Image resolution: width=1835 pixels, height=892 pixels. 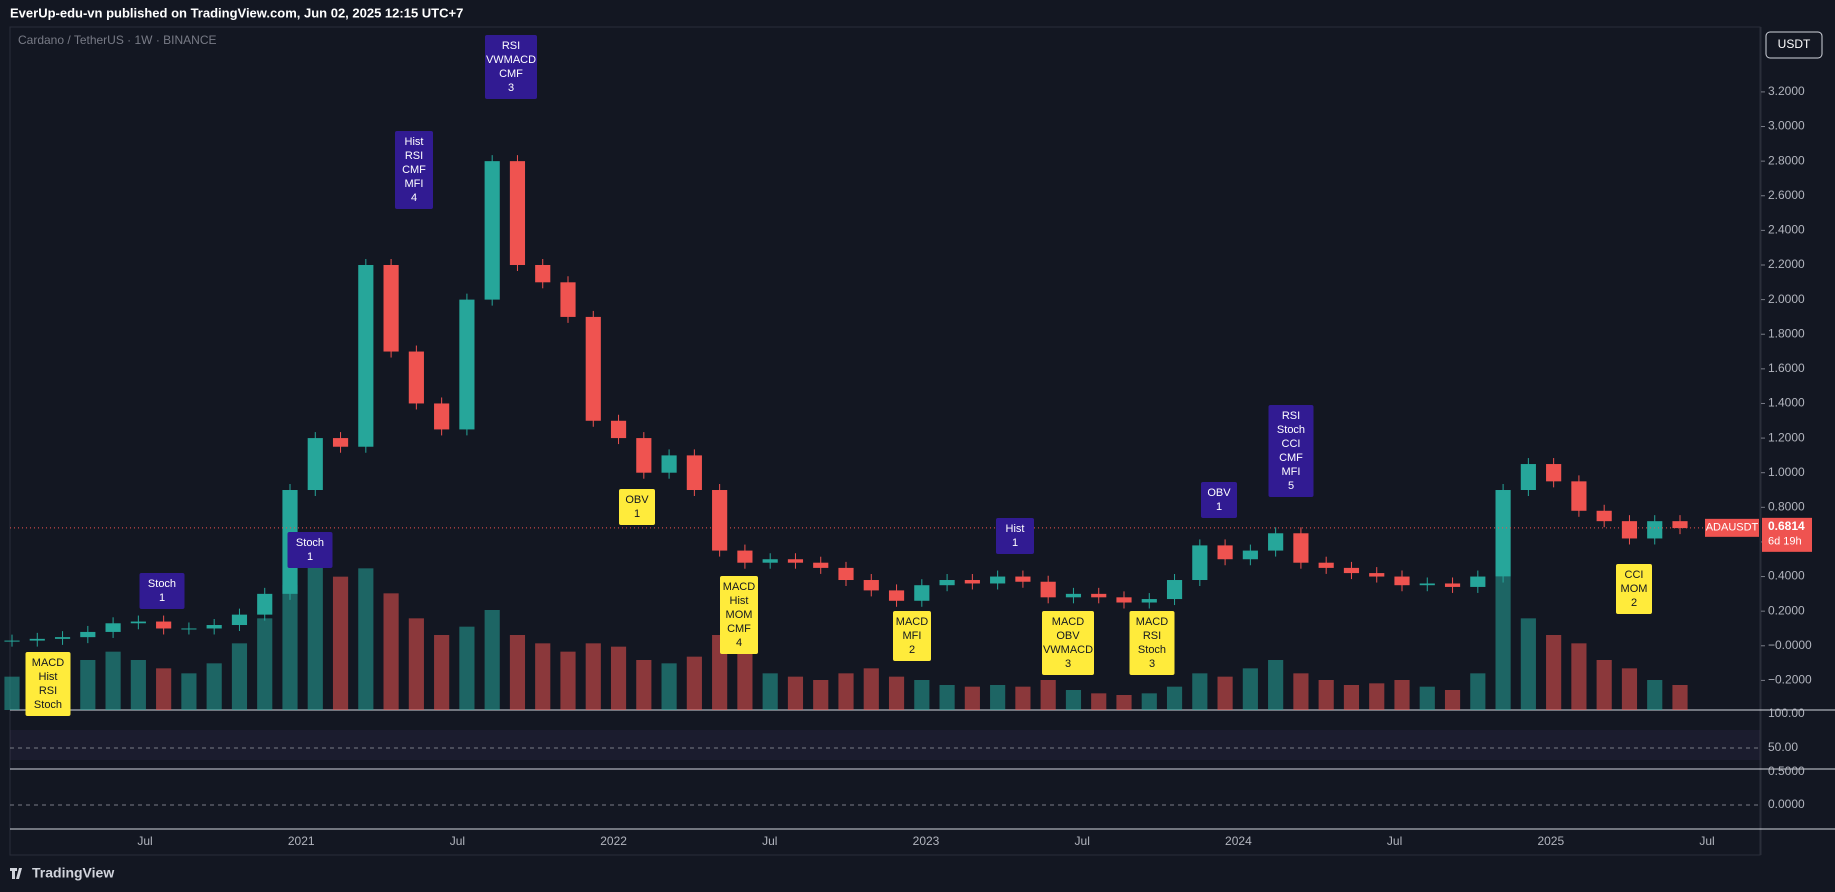 What do you see at coordinates (1068, 664) in the screenshot?
I see `signal-text: 3` at bounding box center [1068, 664].